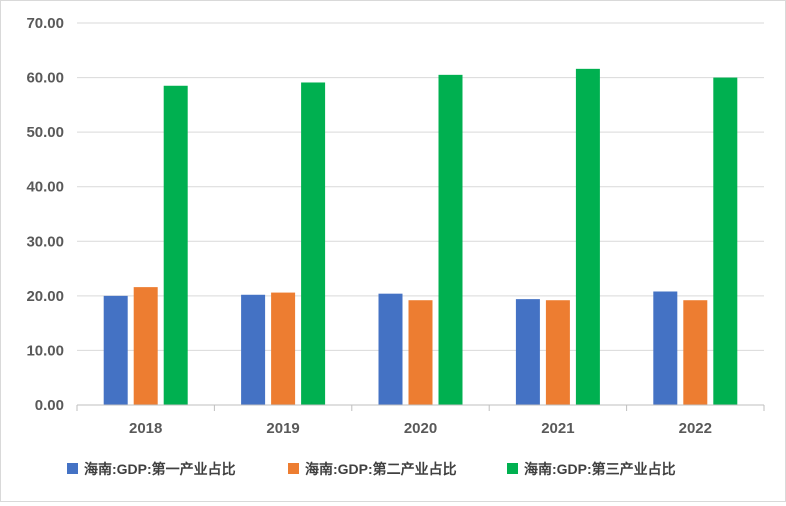 The width and height of the screenshot is (786, 506). I want to click on x-tick-label: 2022, so click(695, 428).